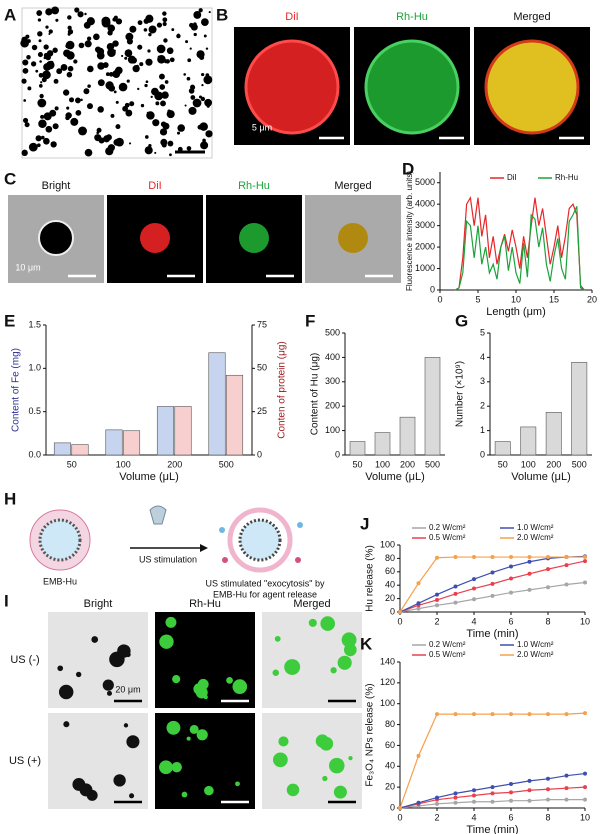 This screenshot has width=600, height=834. Describe the element at coordinates (357, 464) in the screenshot. I see `x-tick-label: 50` at that location.